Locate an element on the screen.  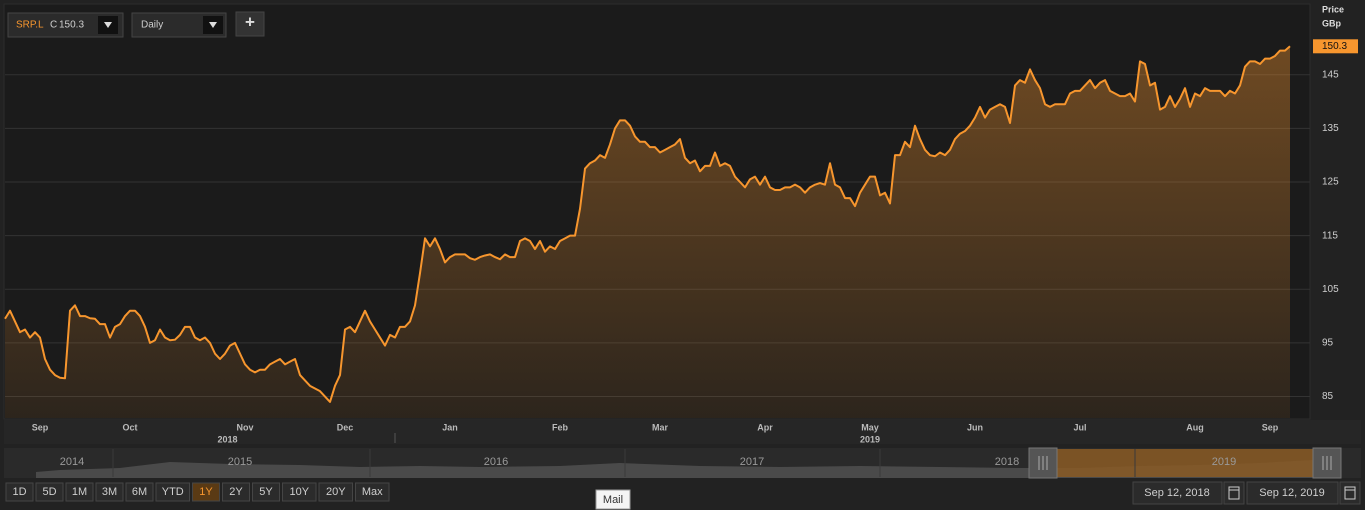
last-price-tag is located at coordinates (1335, 46).